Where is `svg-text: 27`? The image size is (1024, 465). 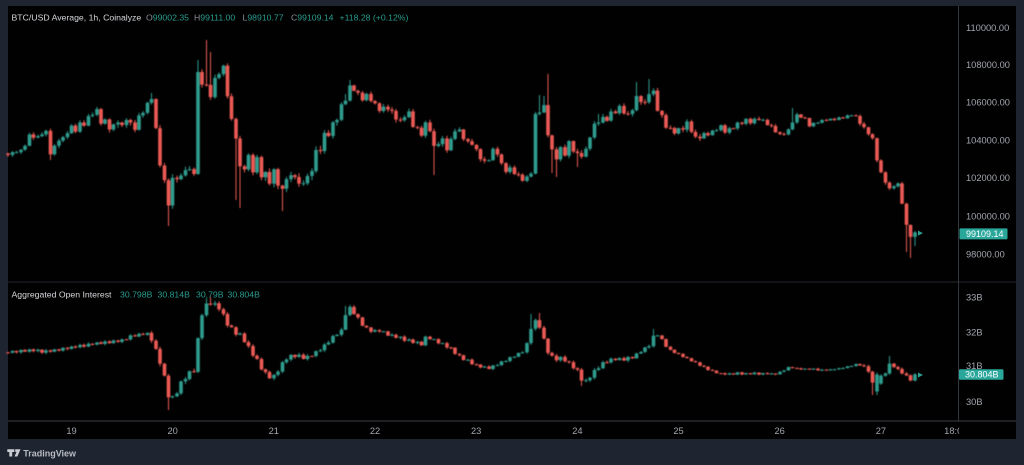
svg-text: 27 is located at coordinates (881, 431).